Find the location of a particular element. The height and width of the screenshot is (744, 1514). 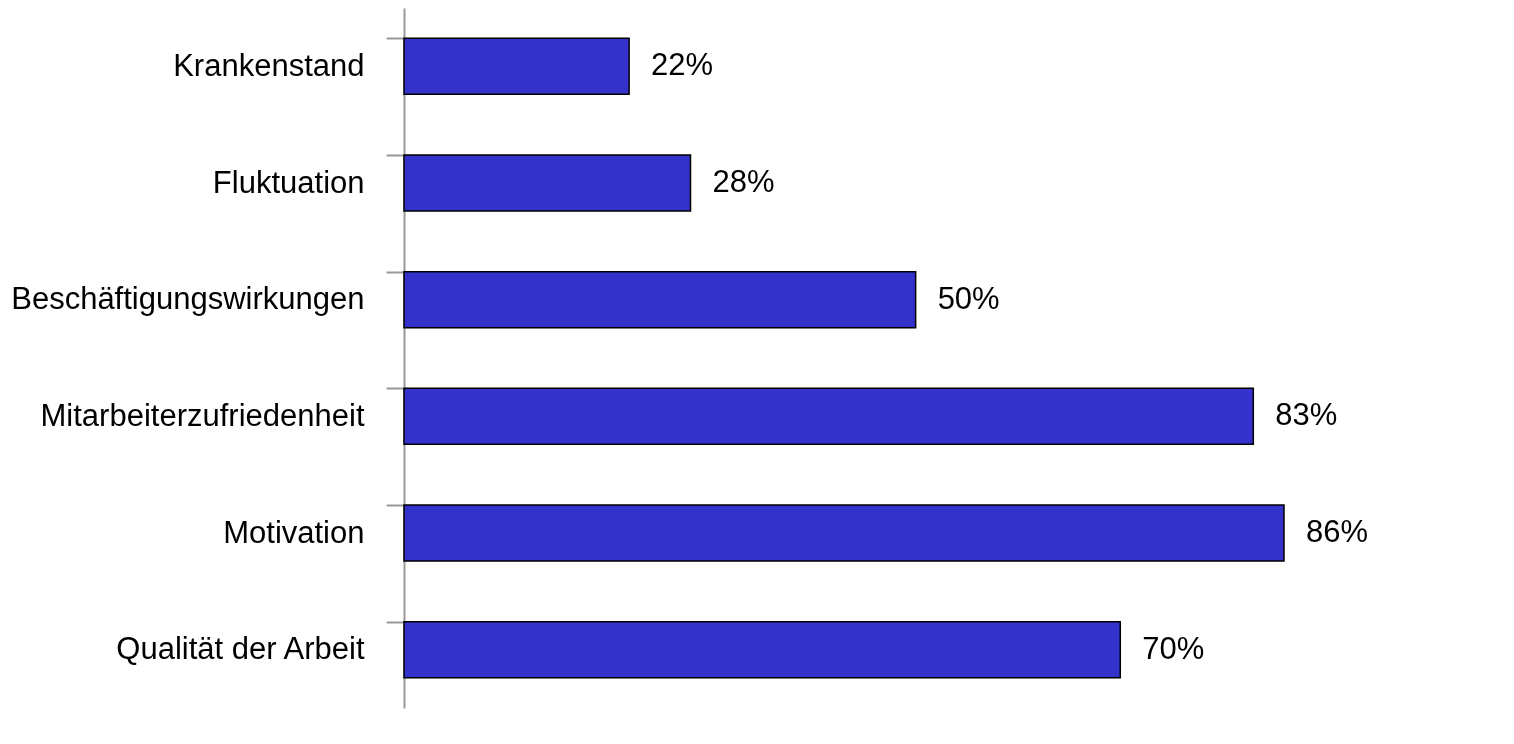

y-tick-label: Krankenstand is located at coordinates (269, 65).